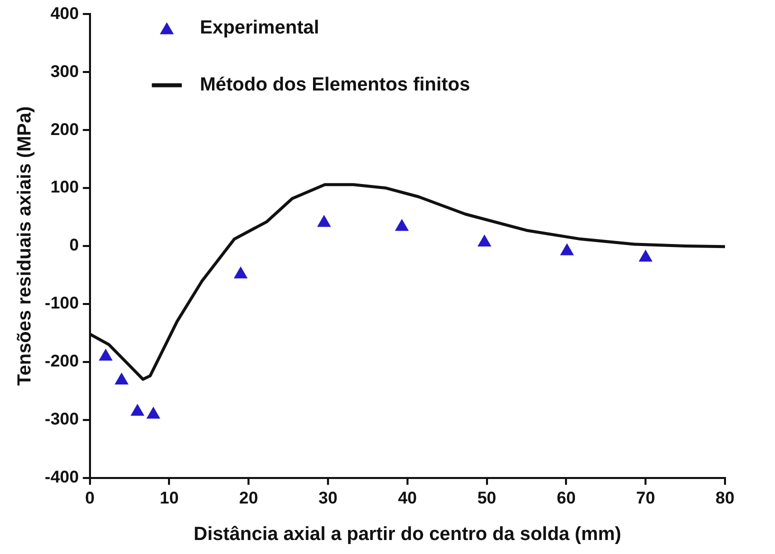  Describe the element at coordinates (61, 419) in the screenshot. I see `y-tick-label: -300` at that location.